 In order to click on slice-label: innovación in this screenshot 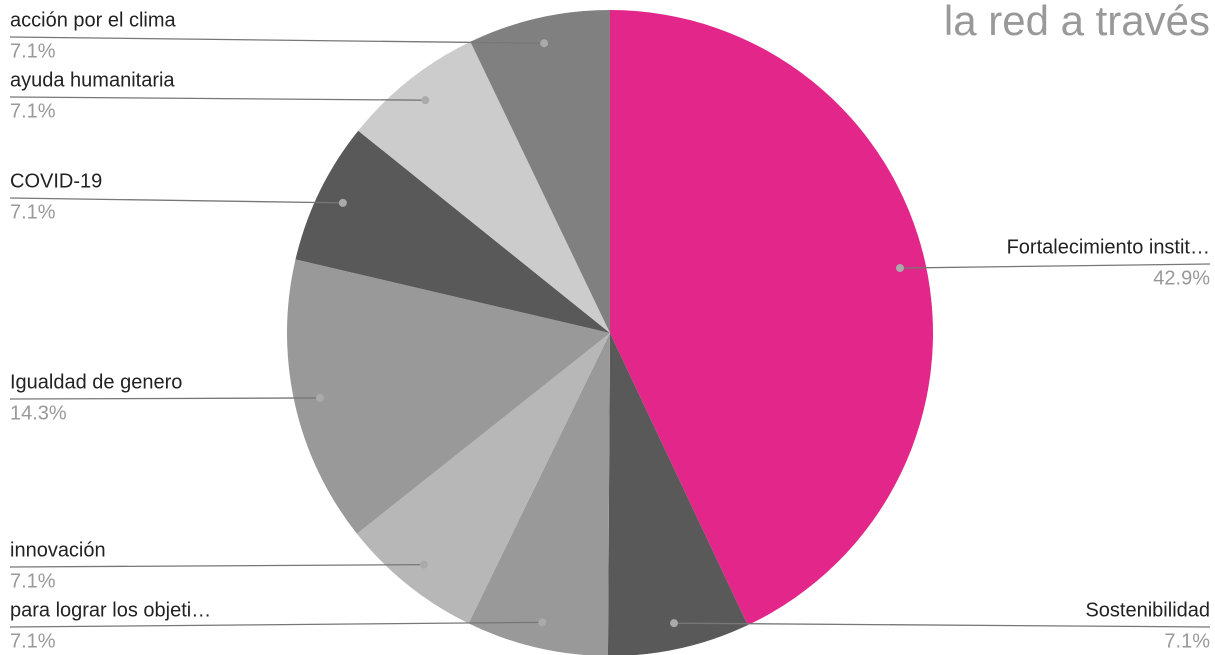, I will do `click(58, 550)`.